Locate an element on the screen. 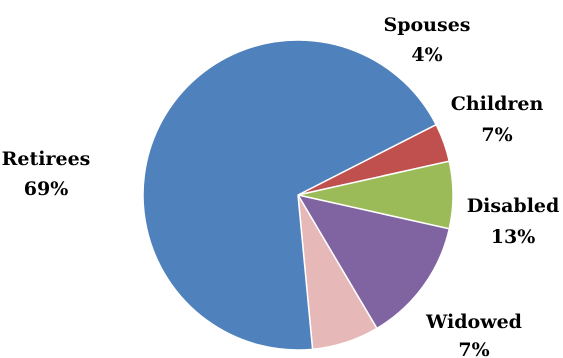  slice-value-retirees: 69% is located at coordinates (46, 189).